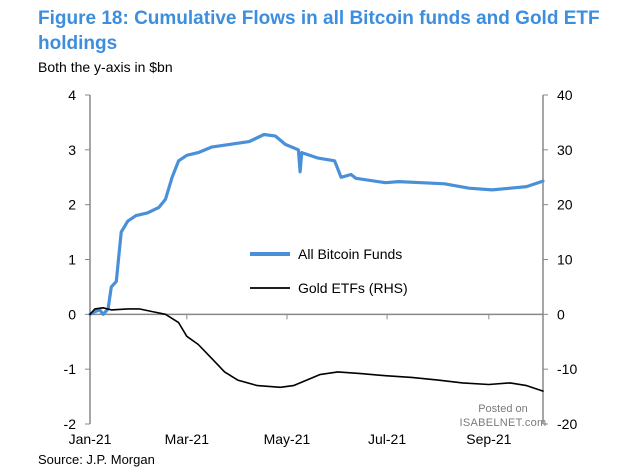  Describe the element at coordinates (316, 349) in the screenshot. I see `series-line-gold` at that location.